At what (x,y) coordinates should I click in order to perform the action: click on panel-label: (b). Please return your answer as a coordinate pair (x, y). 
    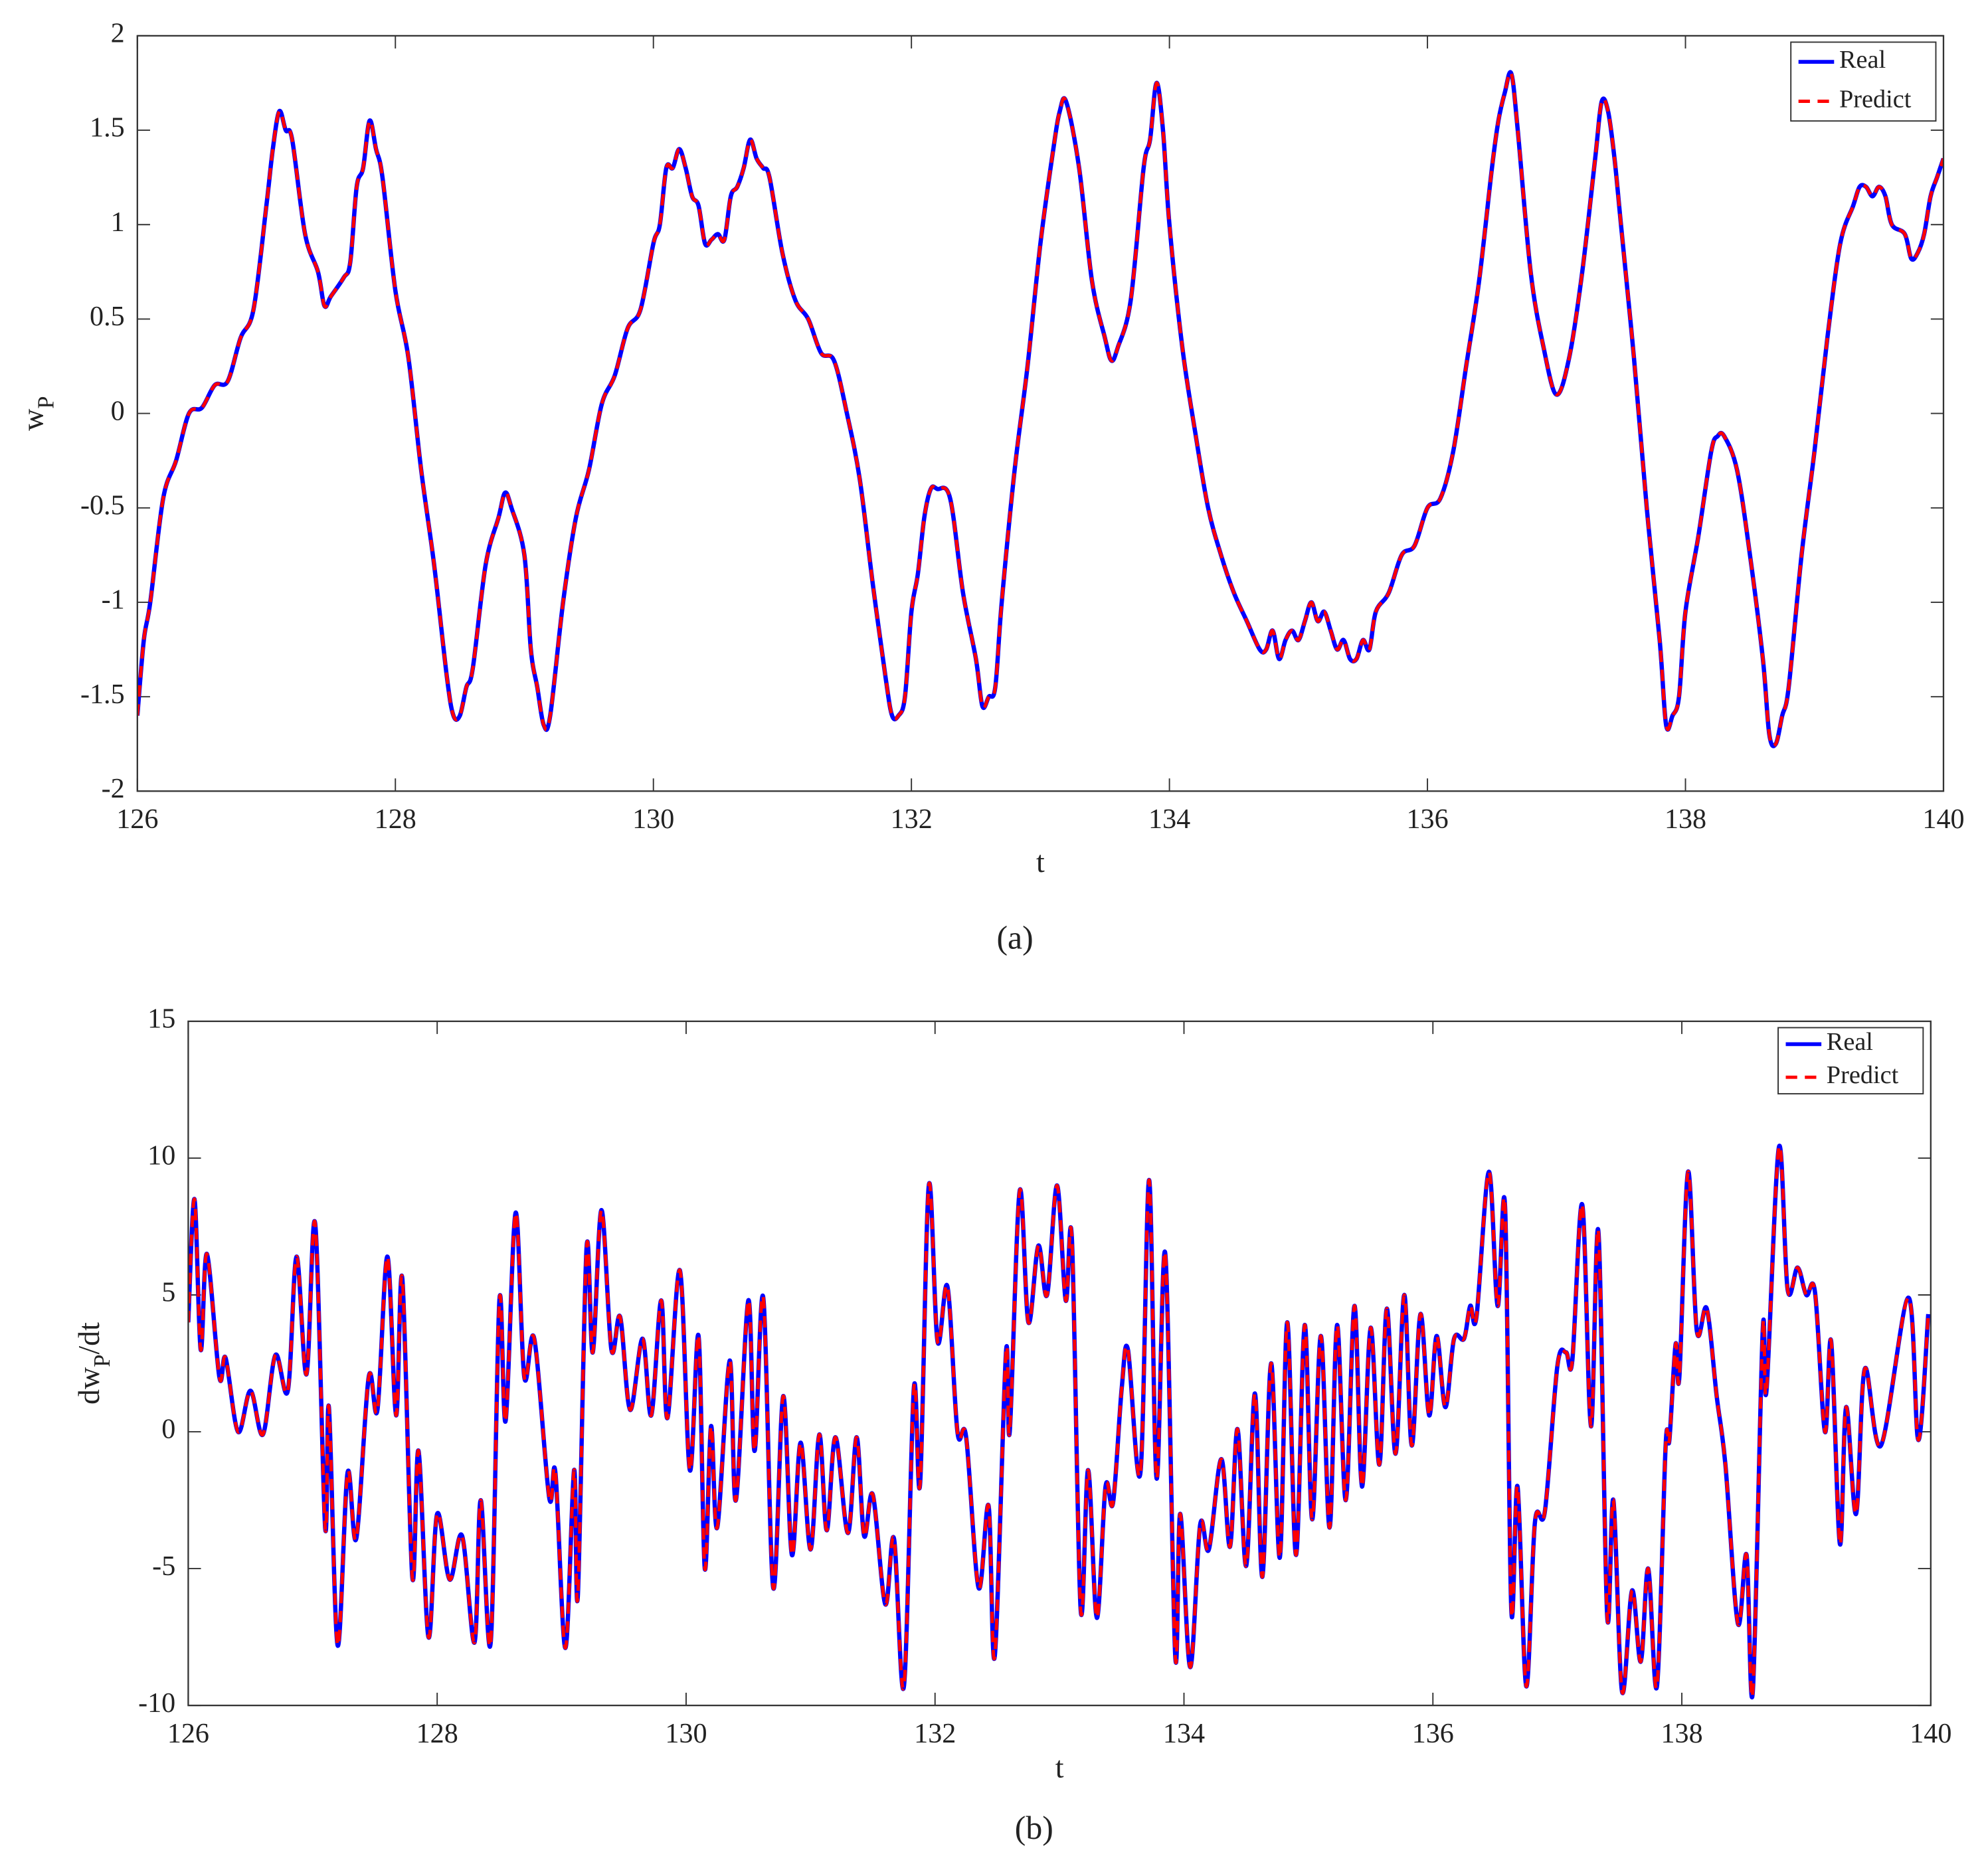
    Looking at the image, I should click on (1034, 1828).